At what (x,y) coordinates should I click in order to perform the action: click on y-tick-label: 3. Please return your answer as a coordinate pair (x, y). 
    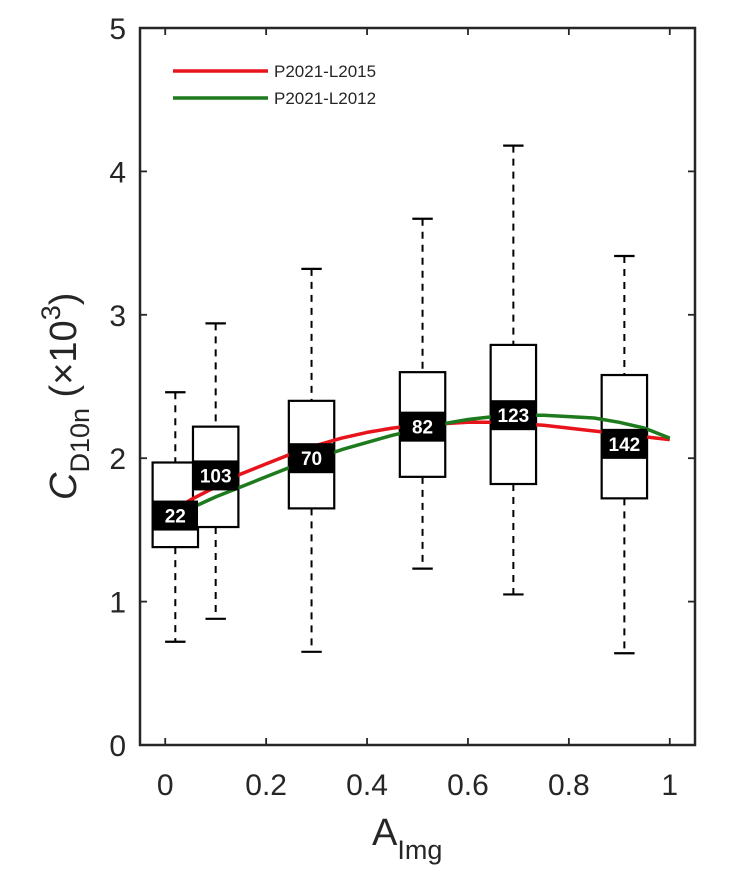
    Looking at the image, I should click on (117, 316).